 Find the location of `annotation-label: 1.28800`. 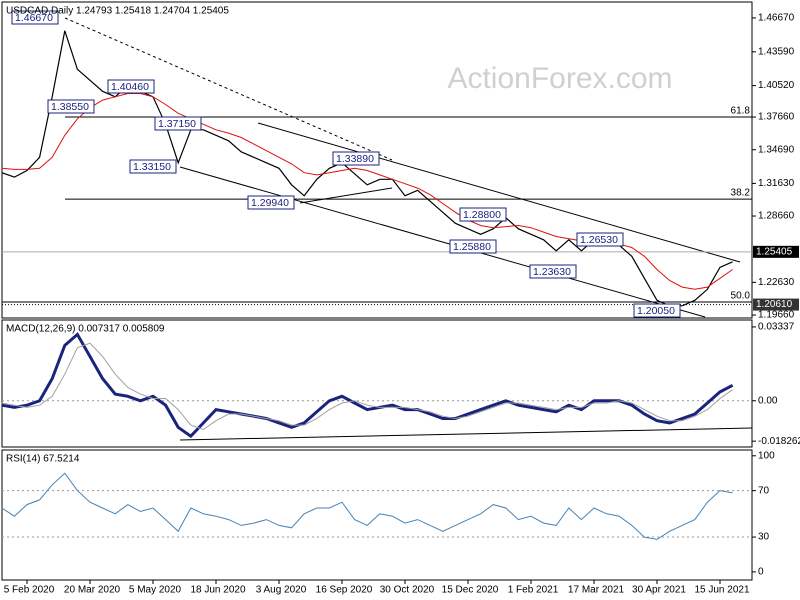

annotation-label: 1.28800 is located at coordinates (482, 215).